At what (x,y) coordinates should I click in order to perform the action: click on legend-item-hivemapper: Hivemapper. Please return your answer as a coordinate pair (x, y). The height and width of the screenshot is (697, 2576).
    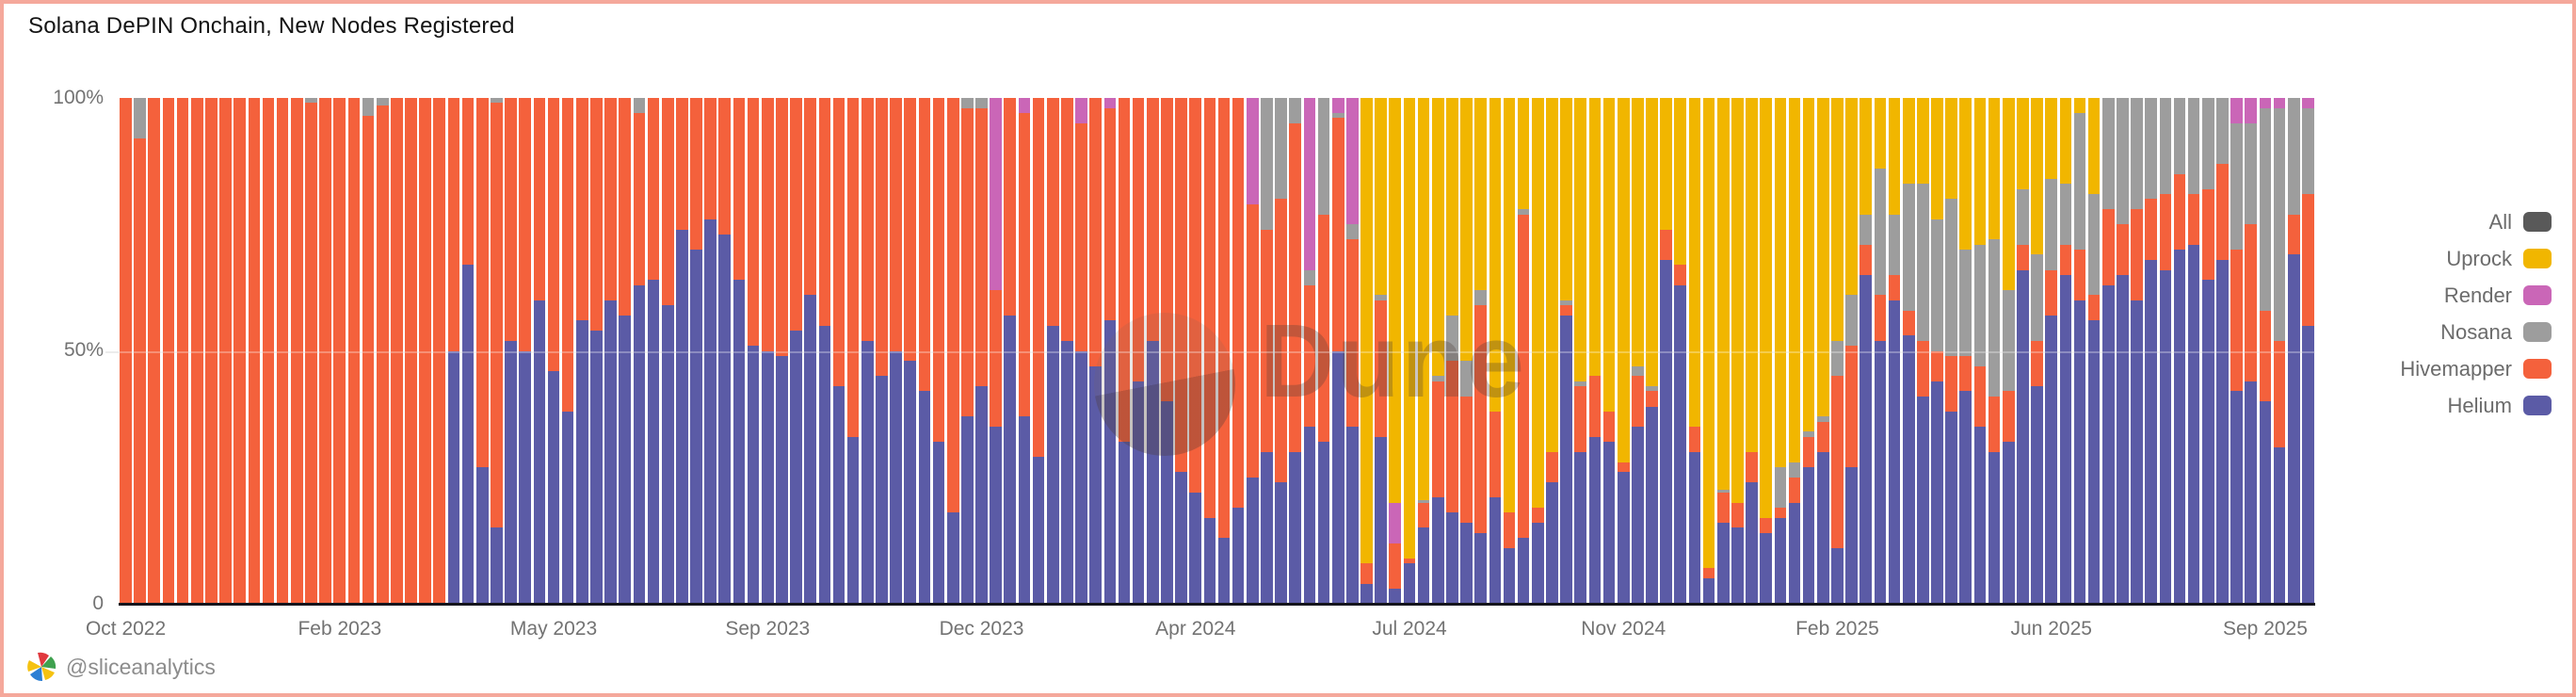
    Looking at the image, I should click on (2476, 369).